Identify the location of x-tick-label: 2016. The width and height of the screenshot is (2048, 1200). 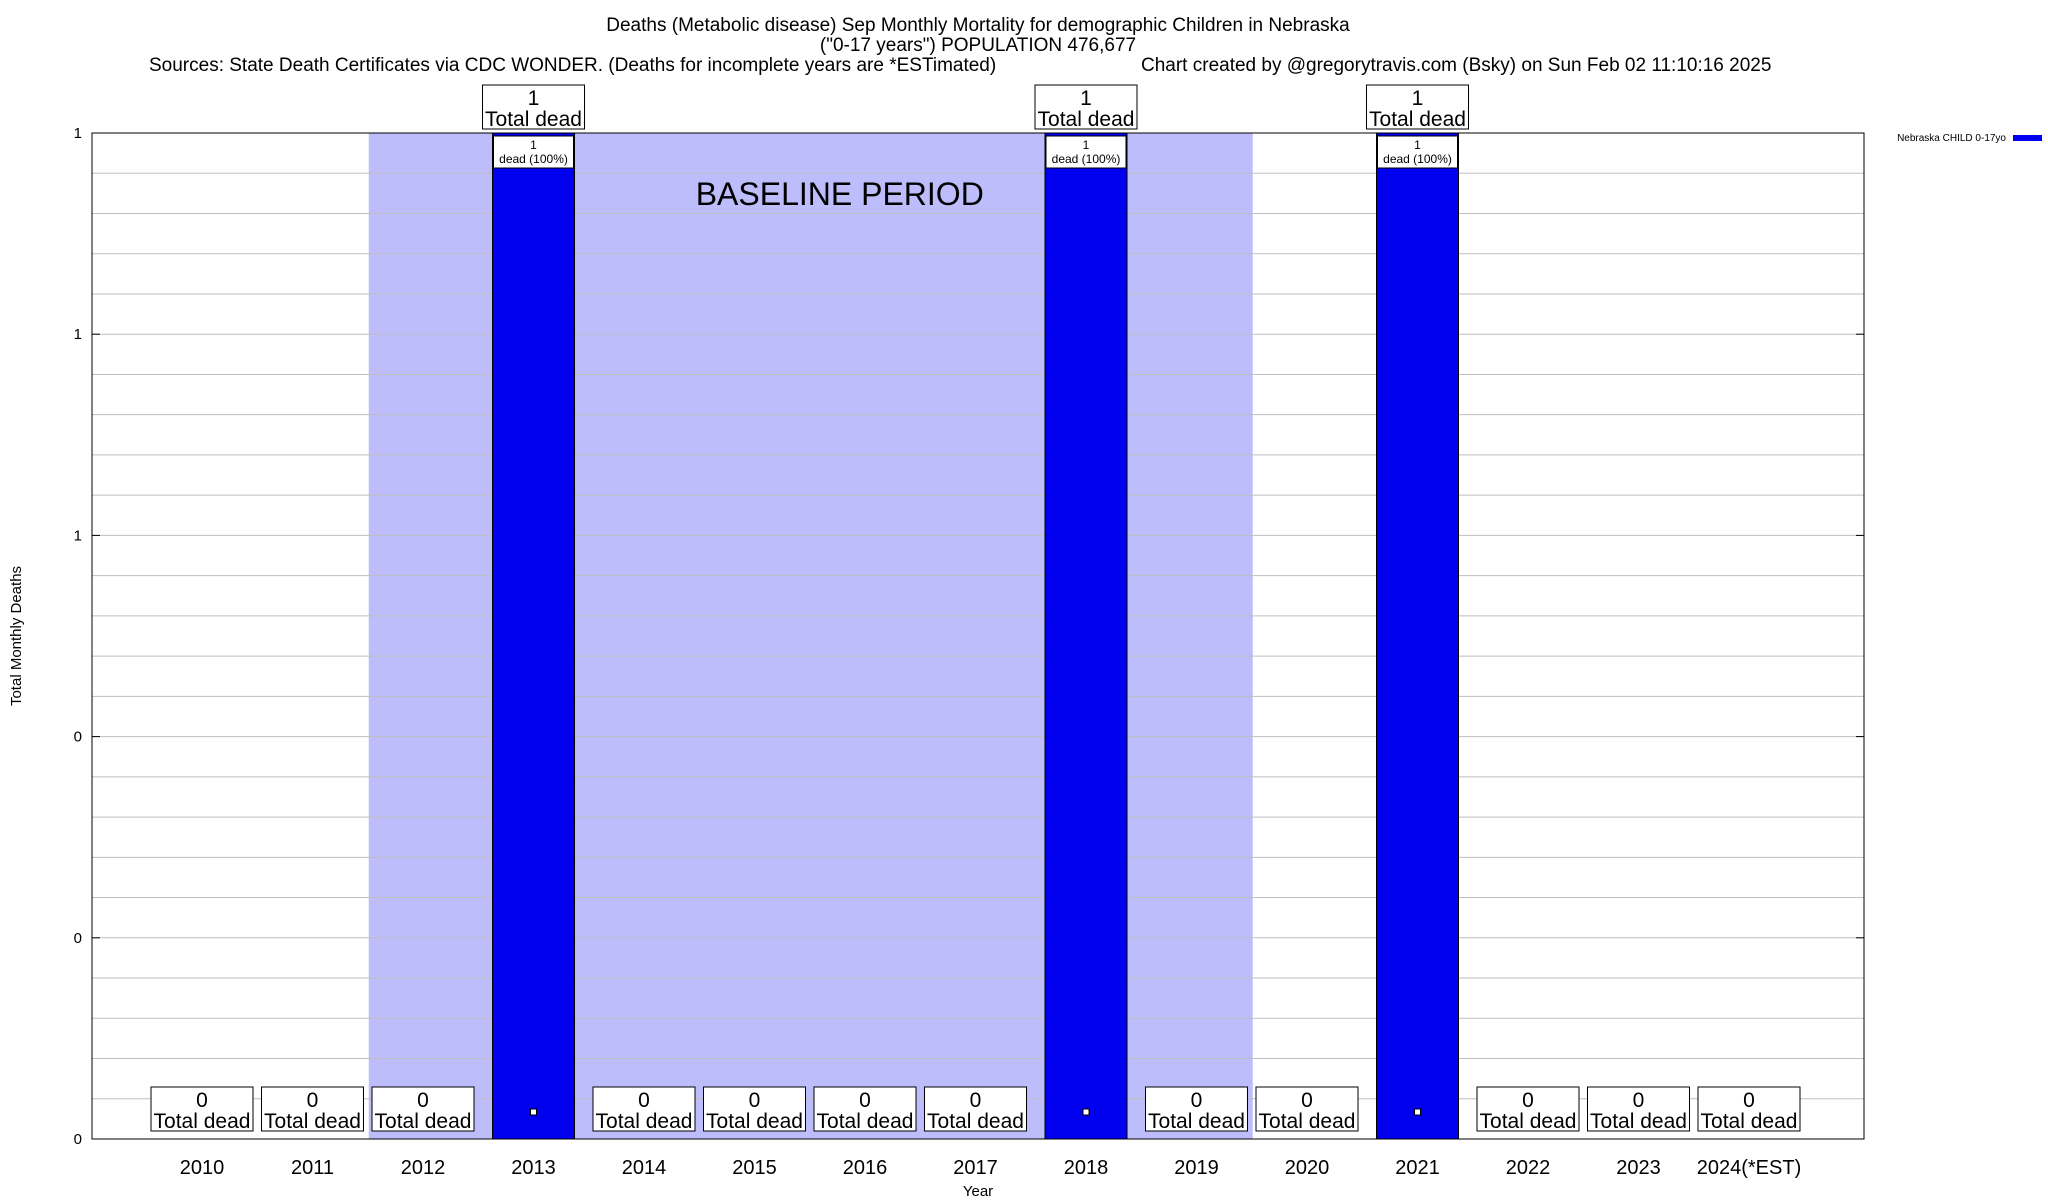
(865, 1168).